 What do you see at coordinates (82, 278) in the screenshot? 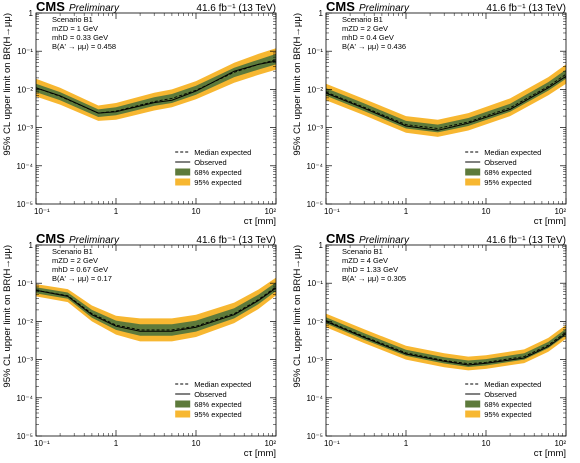
I see `scenario-annotation: B(A' → μμ) = 0.17` at bounding box center [82, 278].